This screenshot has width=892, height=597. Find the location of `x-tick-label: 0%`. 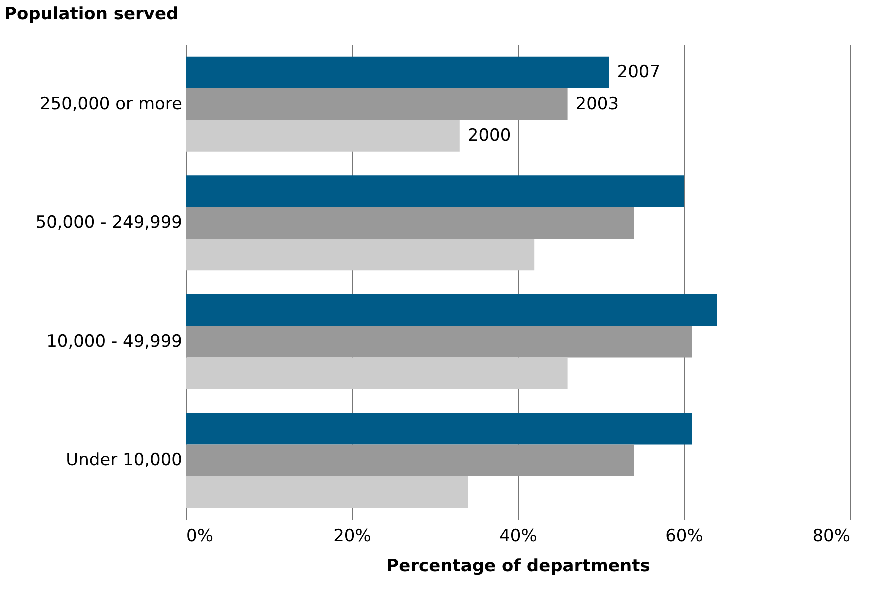

x-tick-label: 0% is located at coordinates (200, 536).